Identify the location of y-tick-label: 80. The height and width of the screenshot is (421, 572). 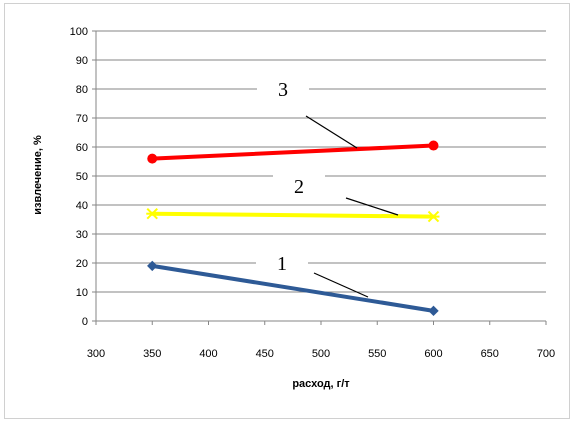
(82, 90).